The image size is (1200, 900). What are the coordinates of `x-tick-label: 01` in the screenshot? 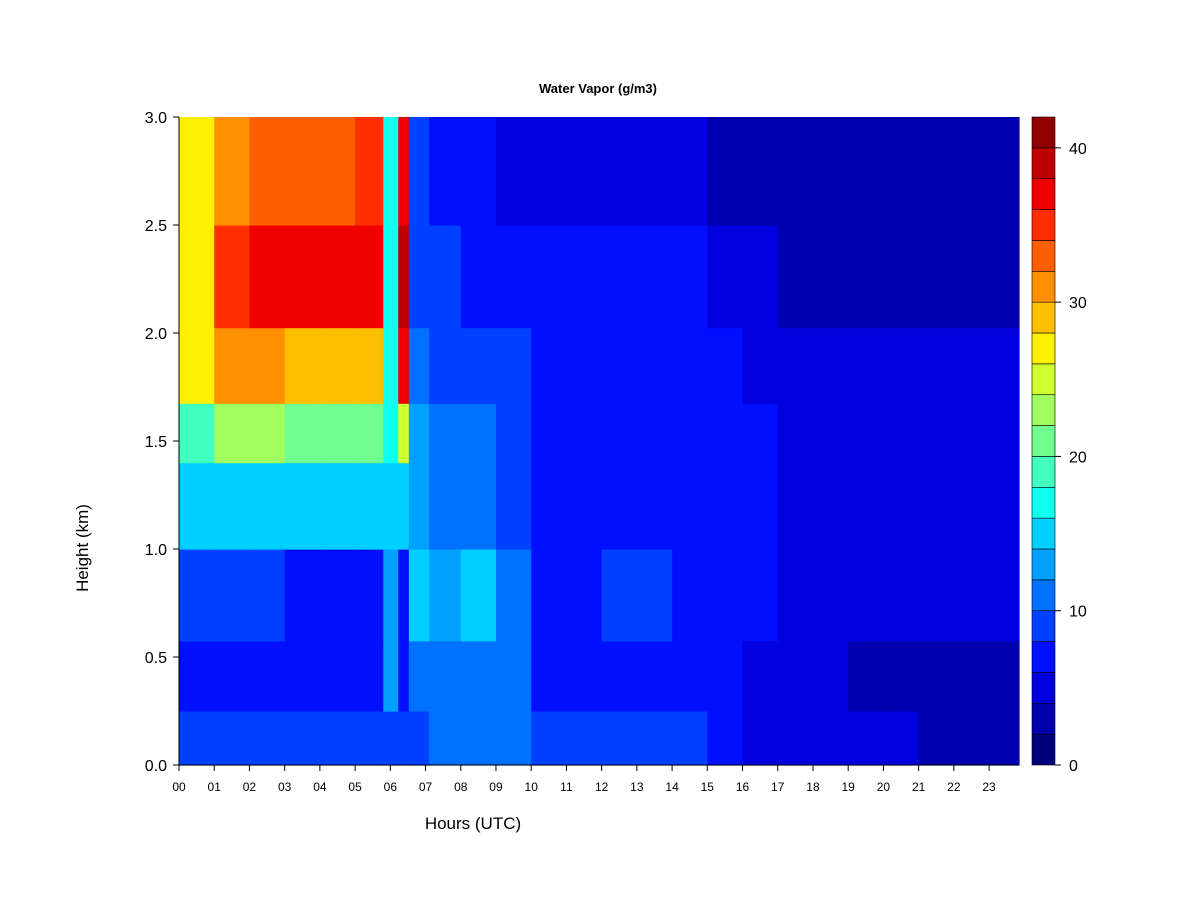 It's located at (215, 787).